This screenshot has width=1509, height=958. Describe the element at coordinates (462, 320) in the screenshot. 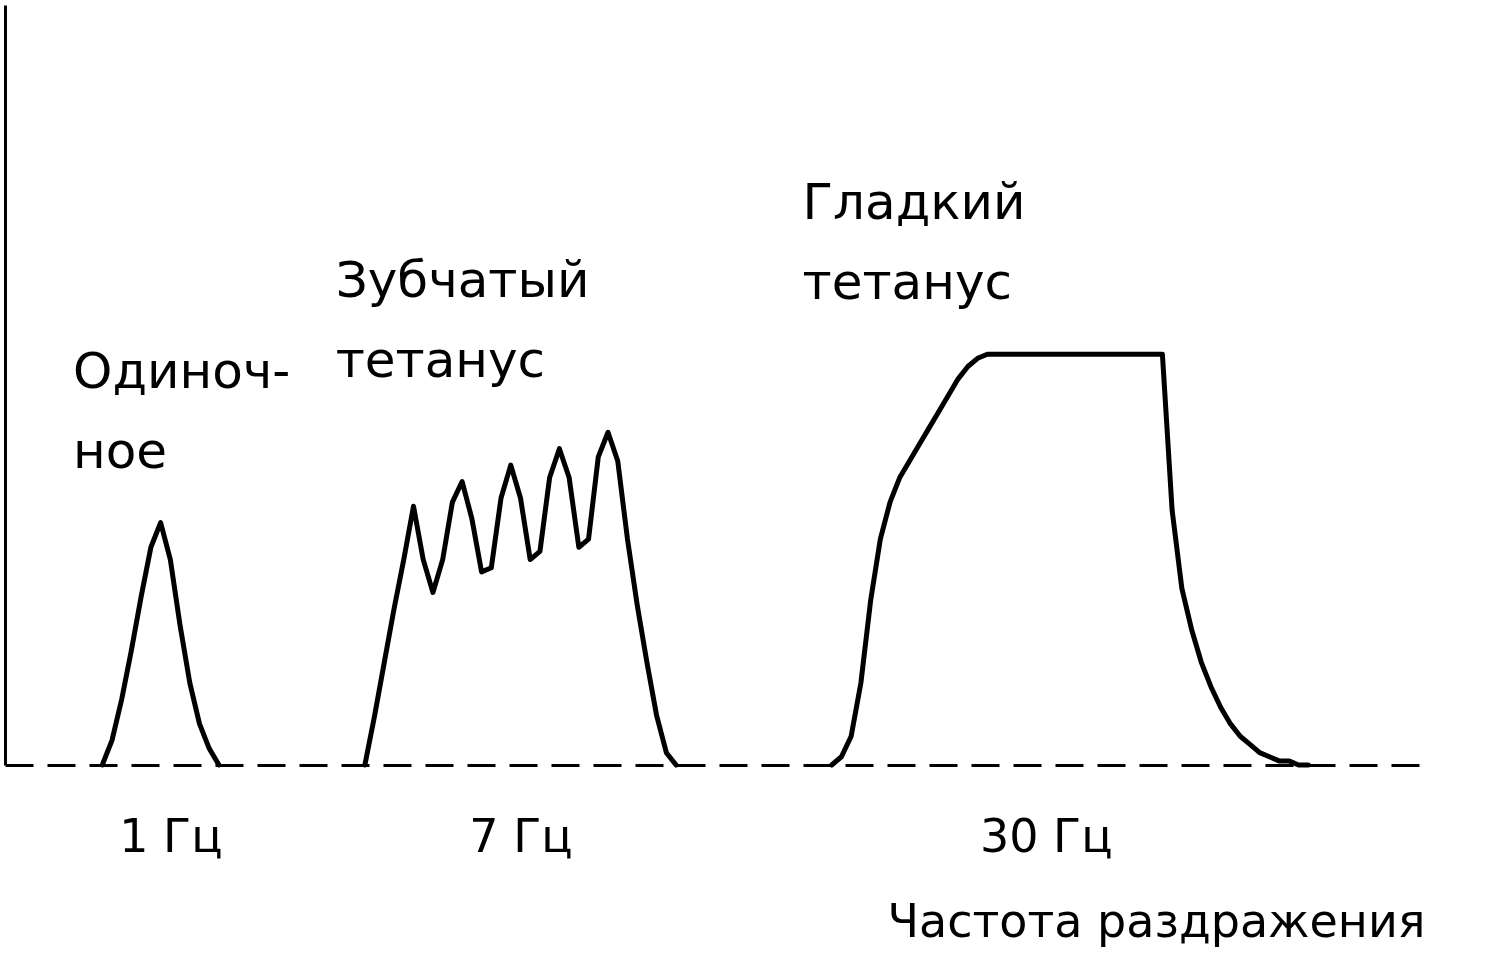

I see `annotation: Зубчатый тетанус` at that location.